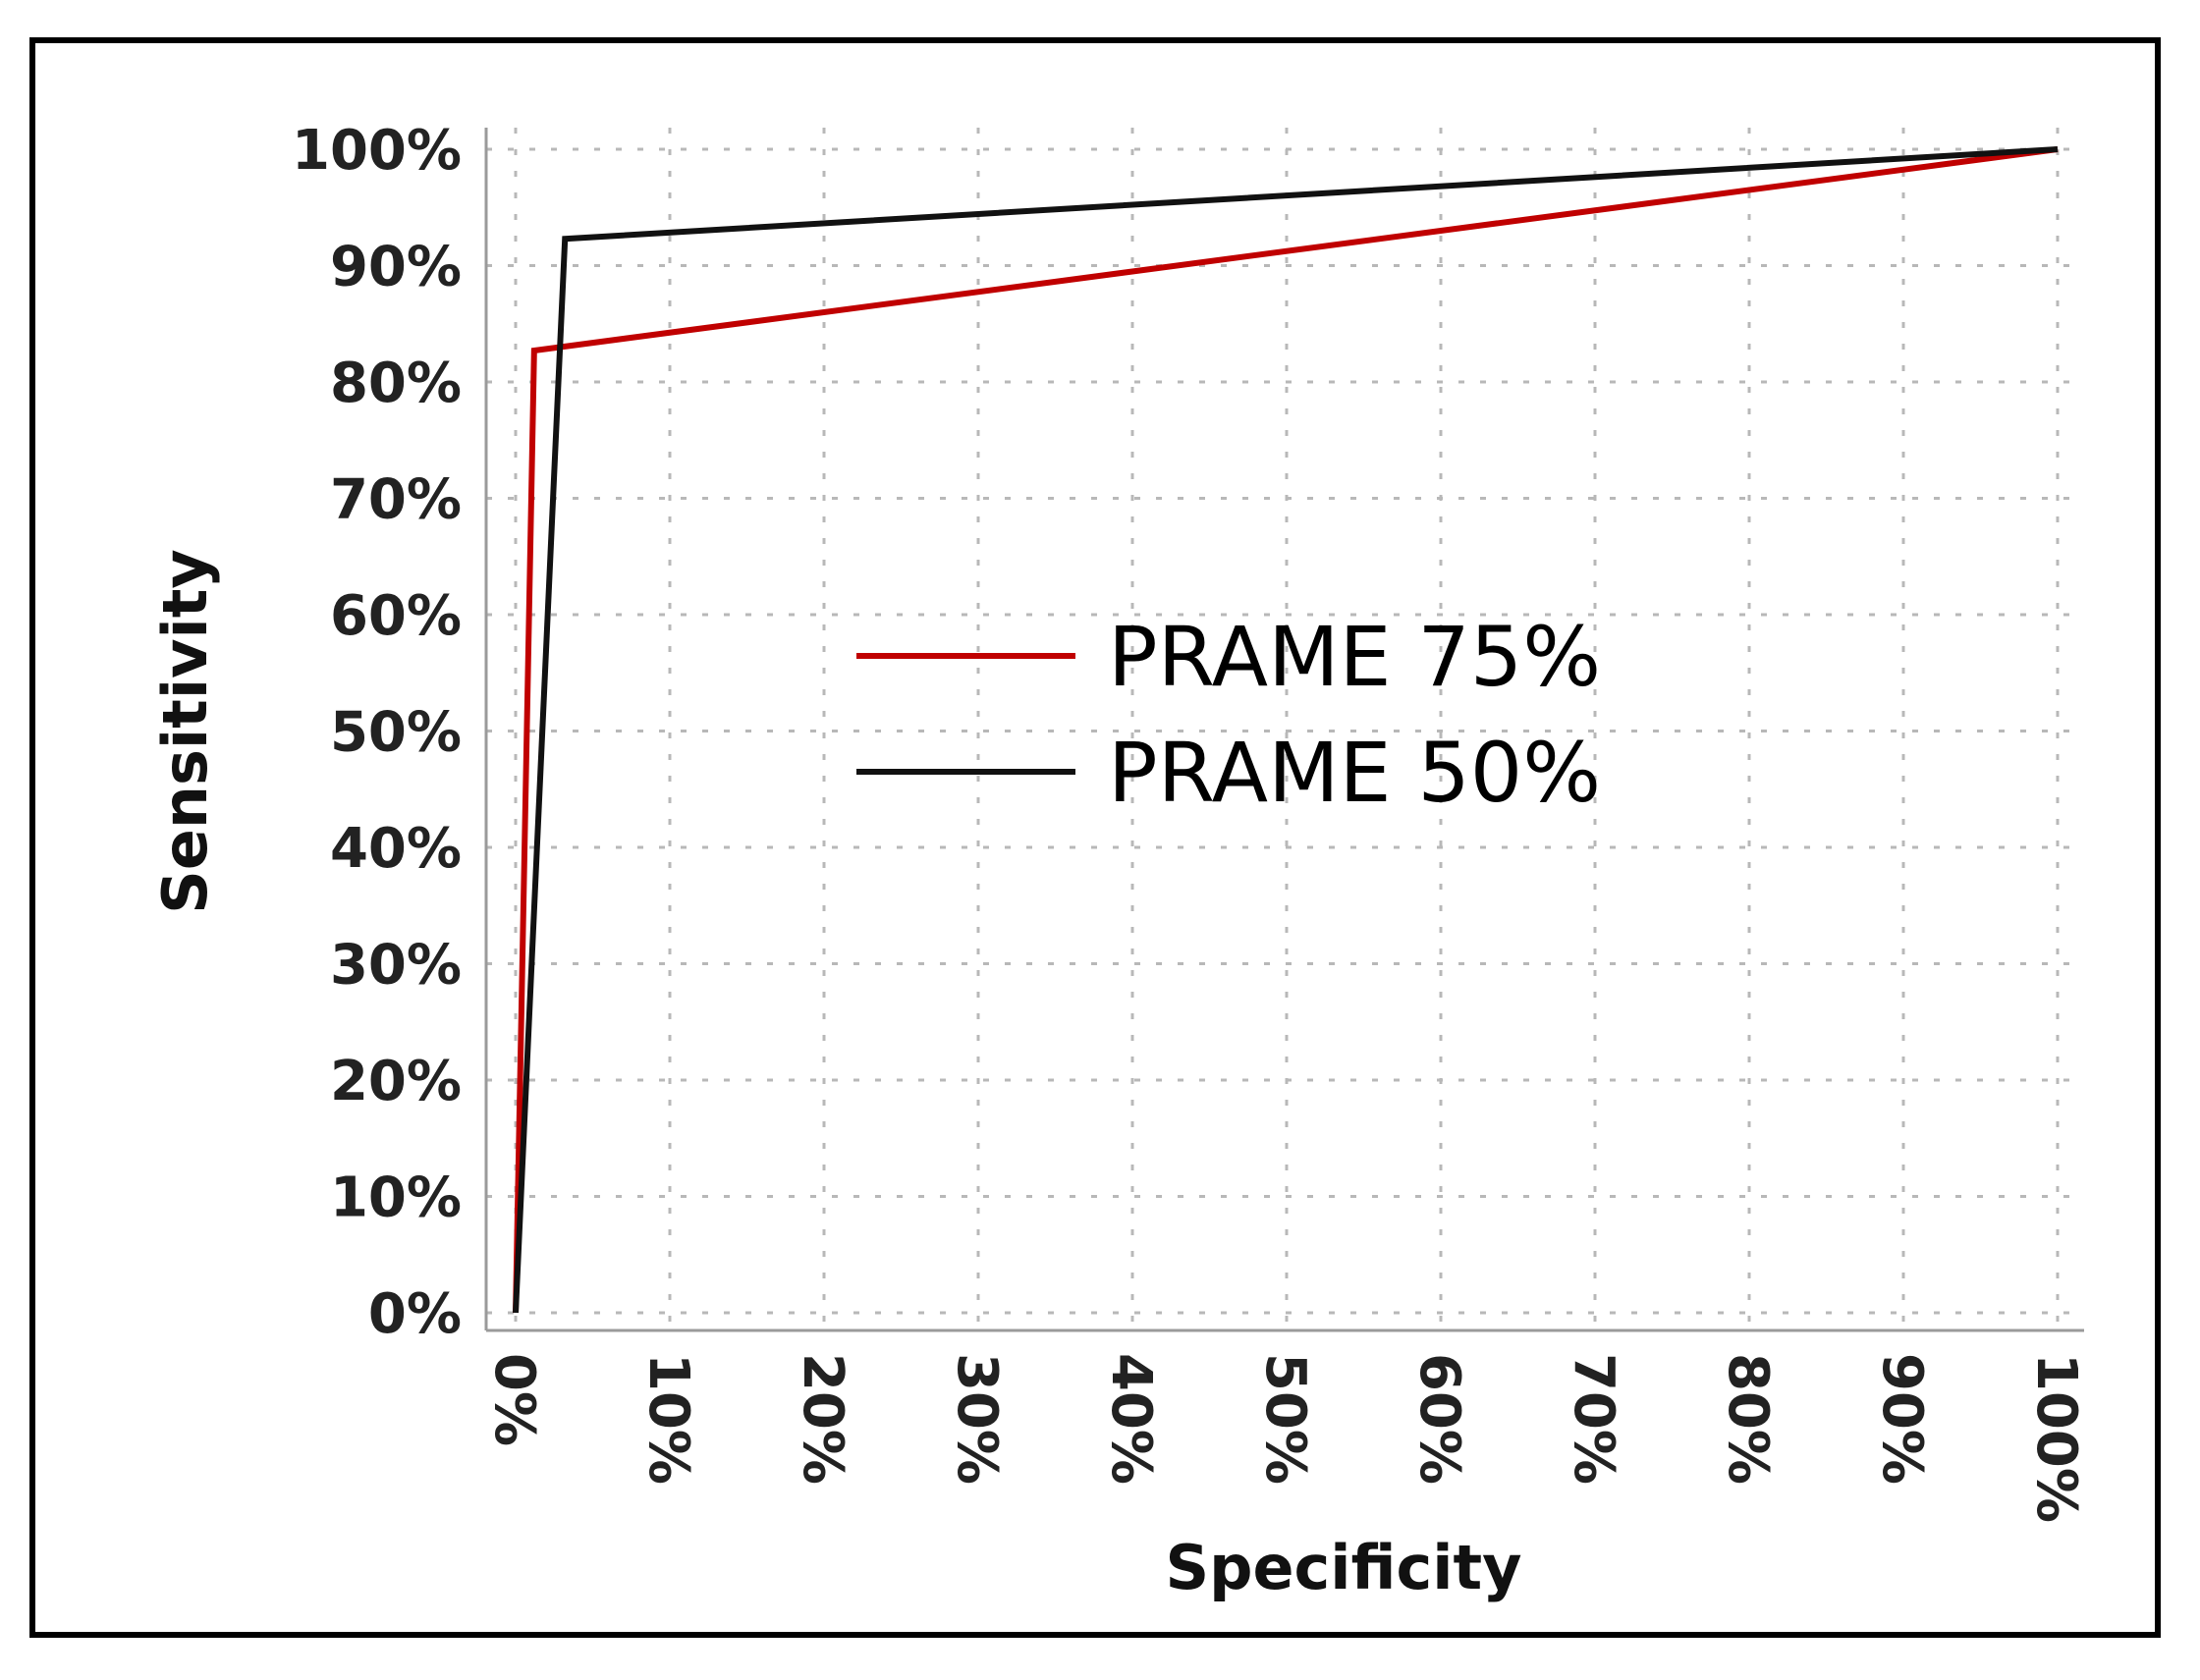 The width and height of the screenshot is (2200, 1680). What do you see at coordinates (1354, 773) in the screenshot?
I see `legend-label: PRAME 50%` at bounding box center [1354, 773].